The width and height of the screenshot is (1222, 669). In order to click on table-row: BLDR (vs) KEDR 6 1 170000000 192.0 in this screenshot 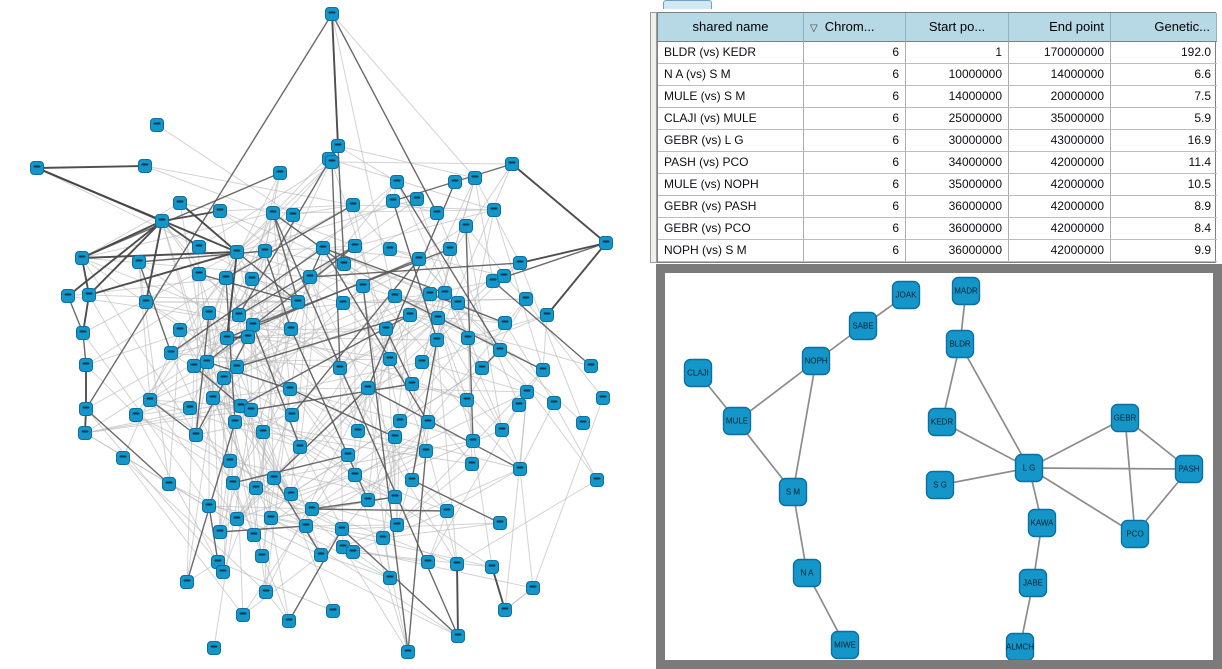, I will do `click(937, 53)`.